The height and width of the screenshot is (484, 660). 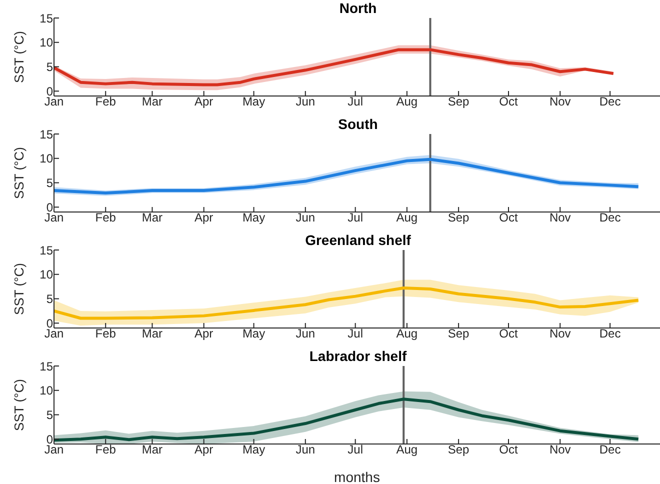 What do you see at coordinates (358, 240) in the screenshot?
I see `chart-title: Greenland shelf` at bounding box center [358, 240].